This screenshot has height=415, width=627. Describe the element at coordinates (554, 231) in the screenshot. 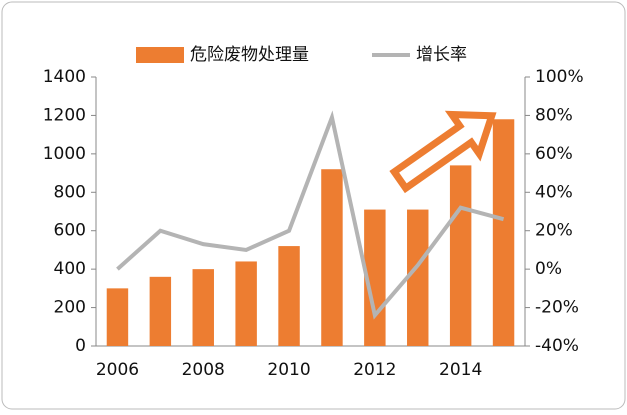

I see `y2-tick-label: 20%` at that location.